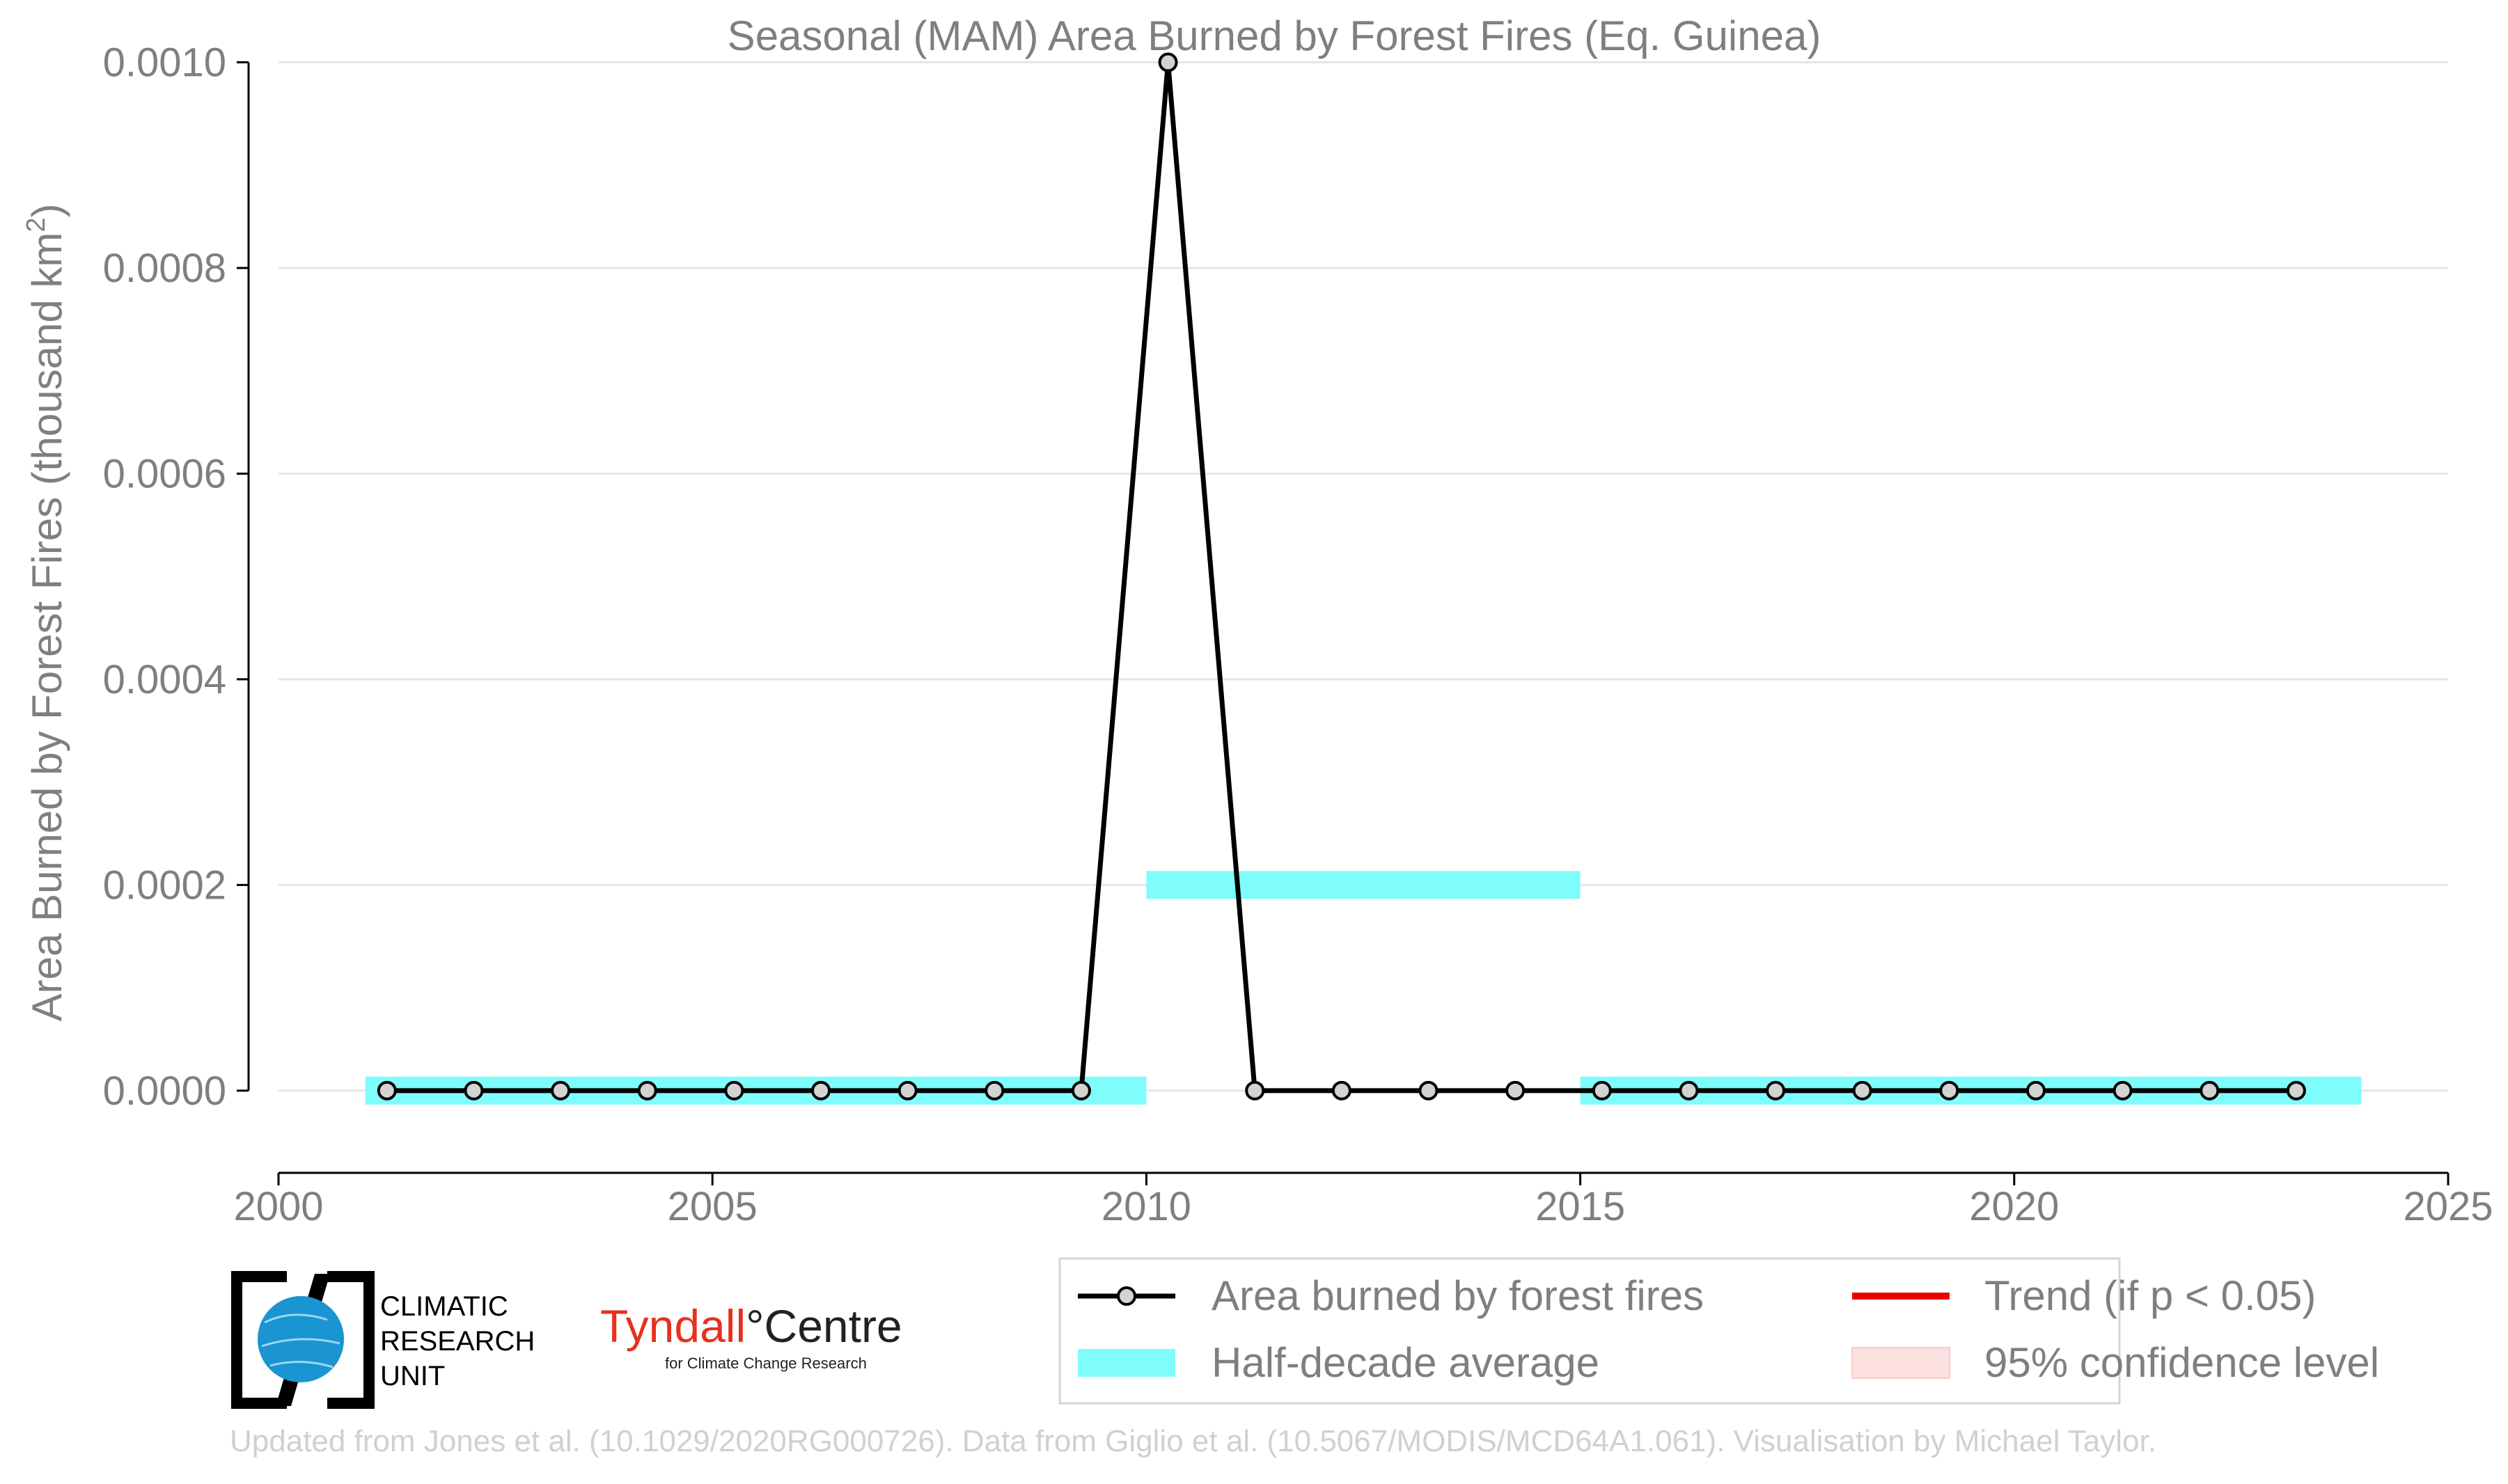 The height and width of the screenshot is (1484, 2508). Describe the element at coordinates (1126, 1363) in the screenshot. I see `legend-half-decade-icon` at that location.